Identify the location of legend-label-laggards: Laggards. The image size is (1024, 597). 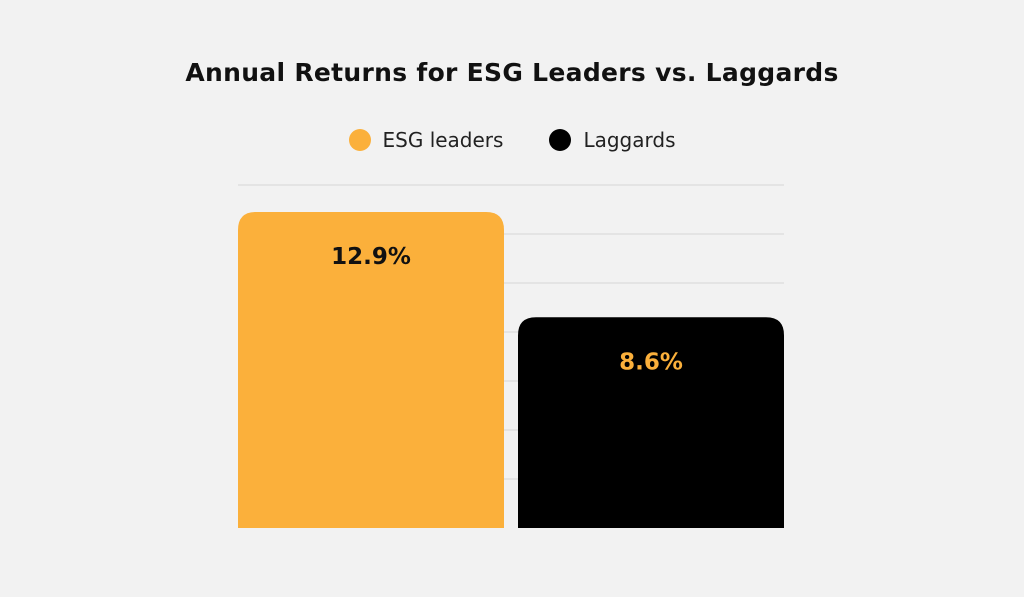
(629, 140).